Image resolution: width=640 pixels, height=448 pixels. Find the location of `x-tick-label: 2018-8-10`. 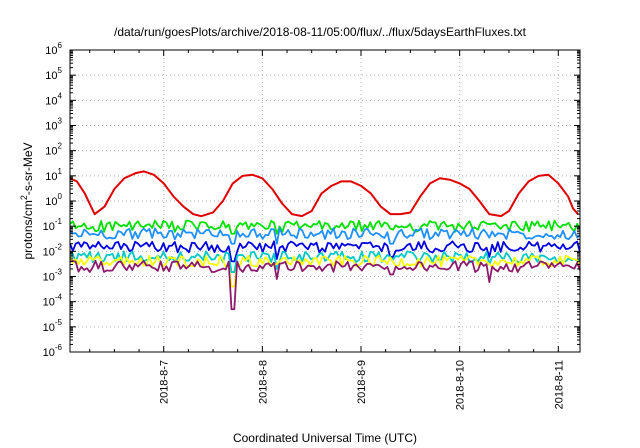

x-tick-label: 2018-8-10 is located at coordinates (461, 385).